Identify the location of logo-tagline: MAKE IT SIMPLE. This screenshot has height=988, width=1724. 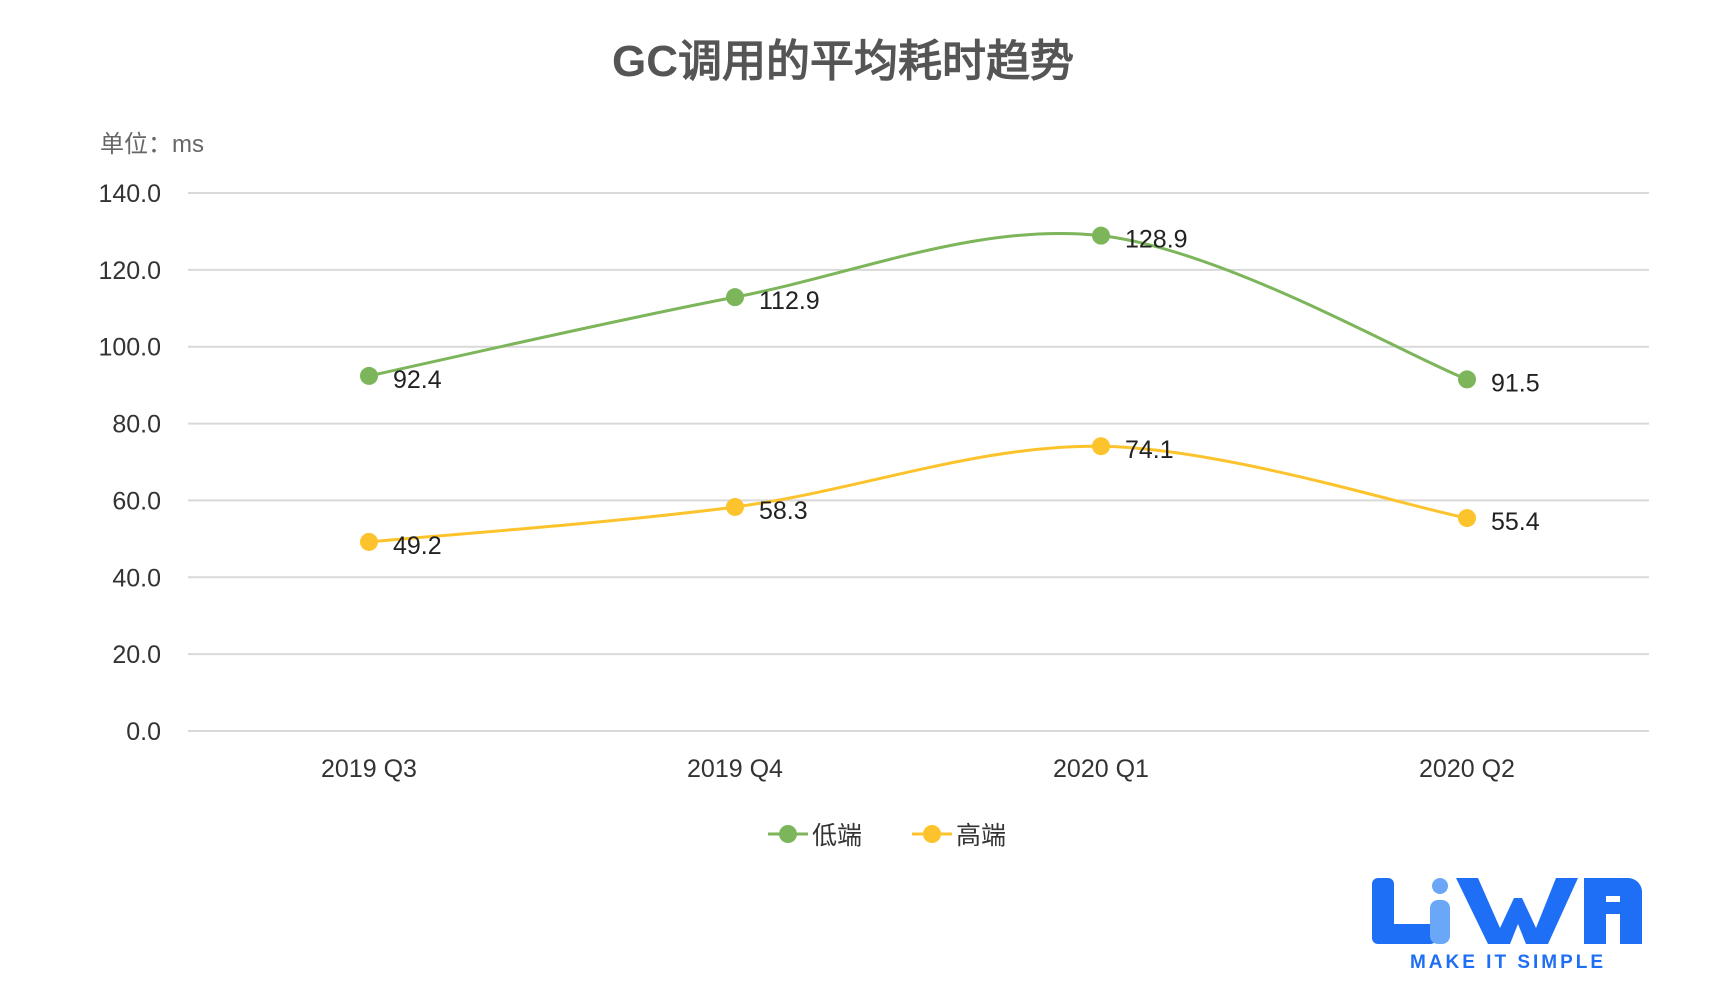
(1508, 962).